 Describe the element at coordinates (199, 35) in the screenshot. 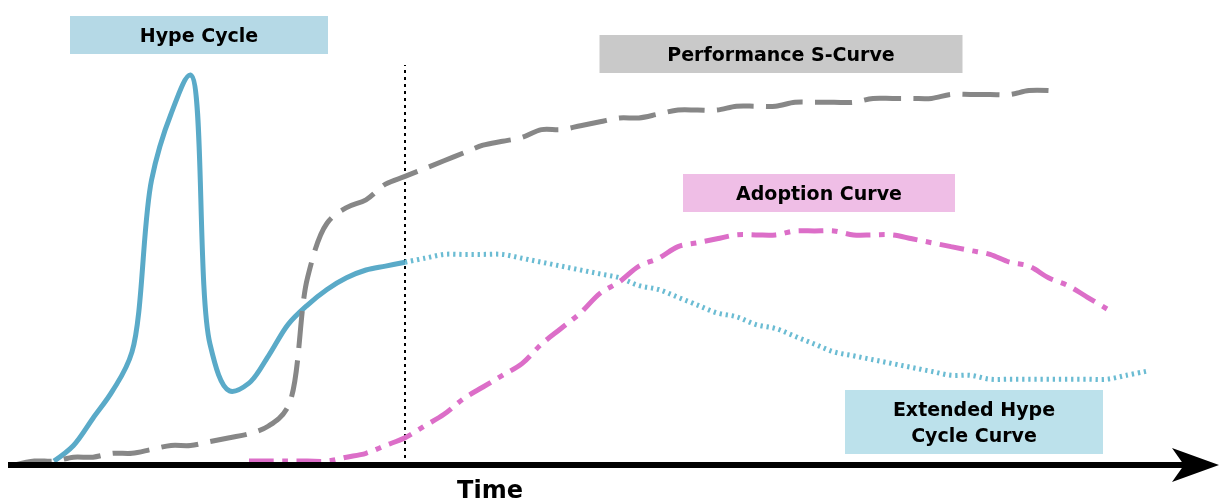

I see `text: Hype Cycle` at that location.